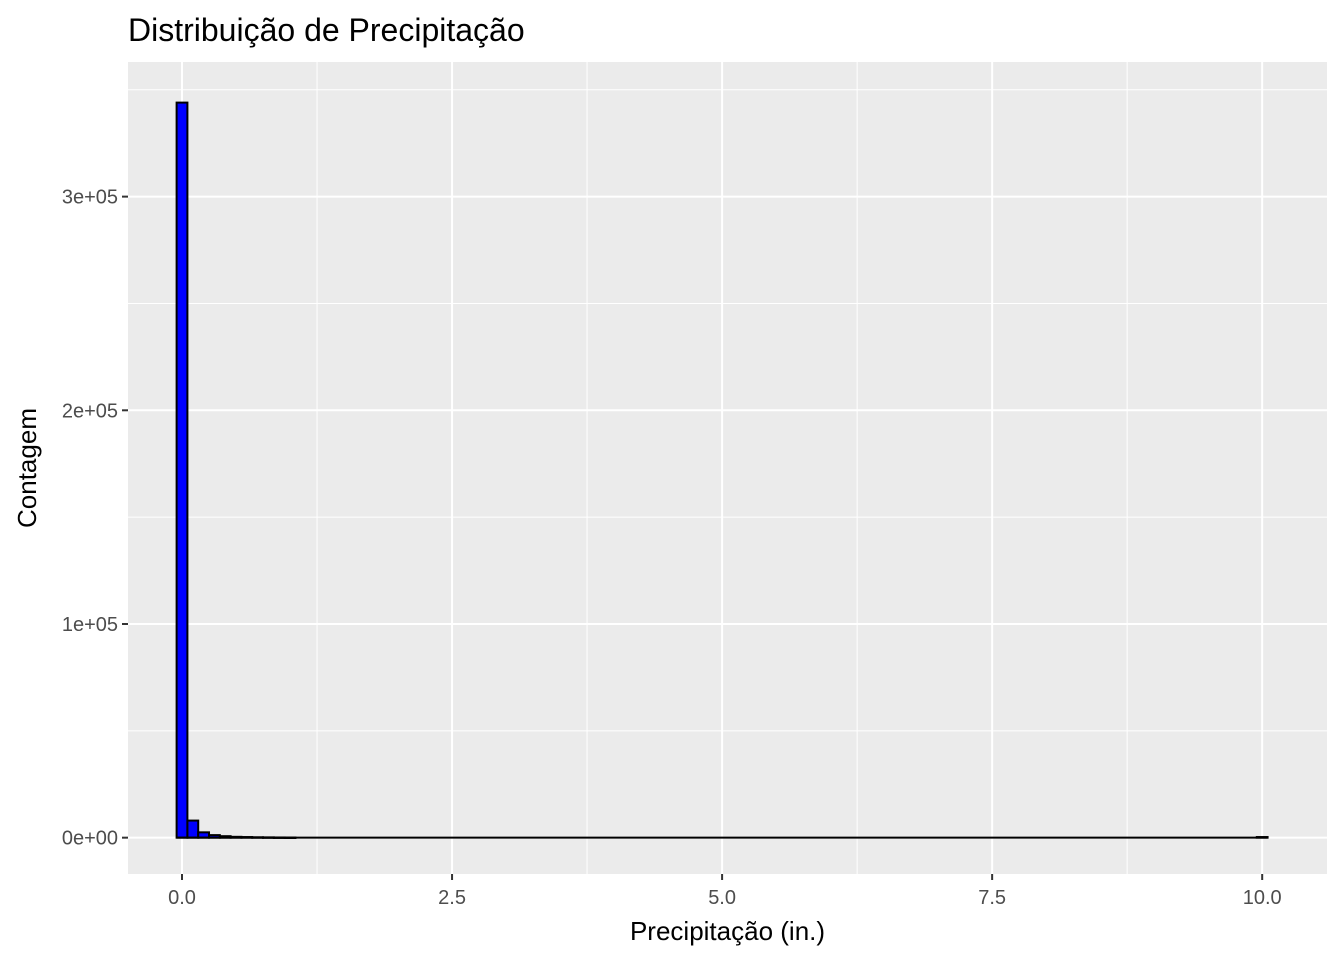 This screenshot has height=960, width=1344. I want to click on y-tick-label: 3e+05, so click(90, 198).